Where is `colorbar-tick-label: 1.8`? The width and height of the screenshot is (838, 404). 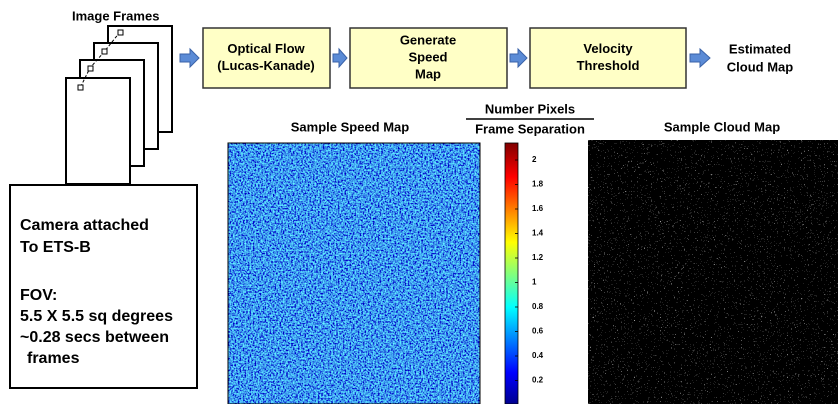
colorbar-tick-label: 1.8 is located at coordinates (538, 184).